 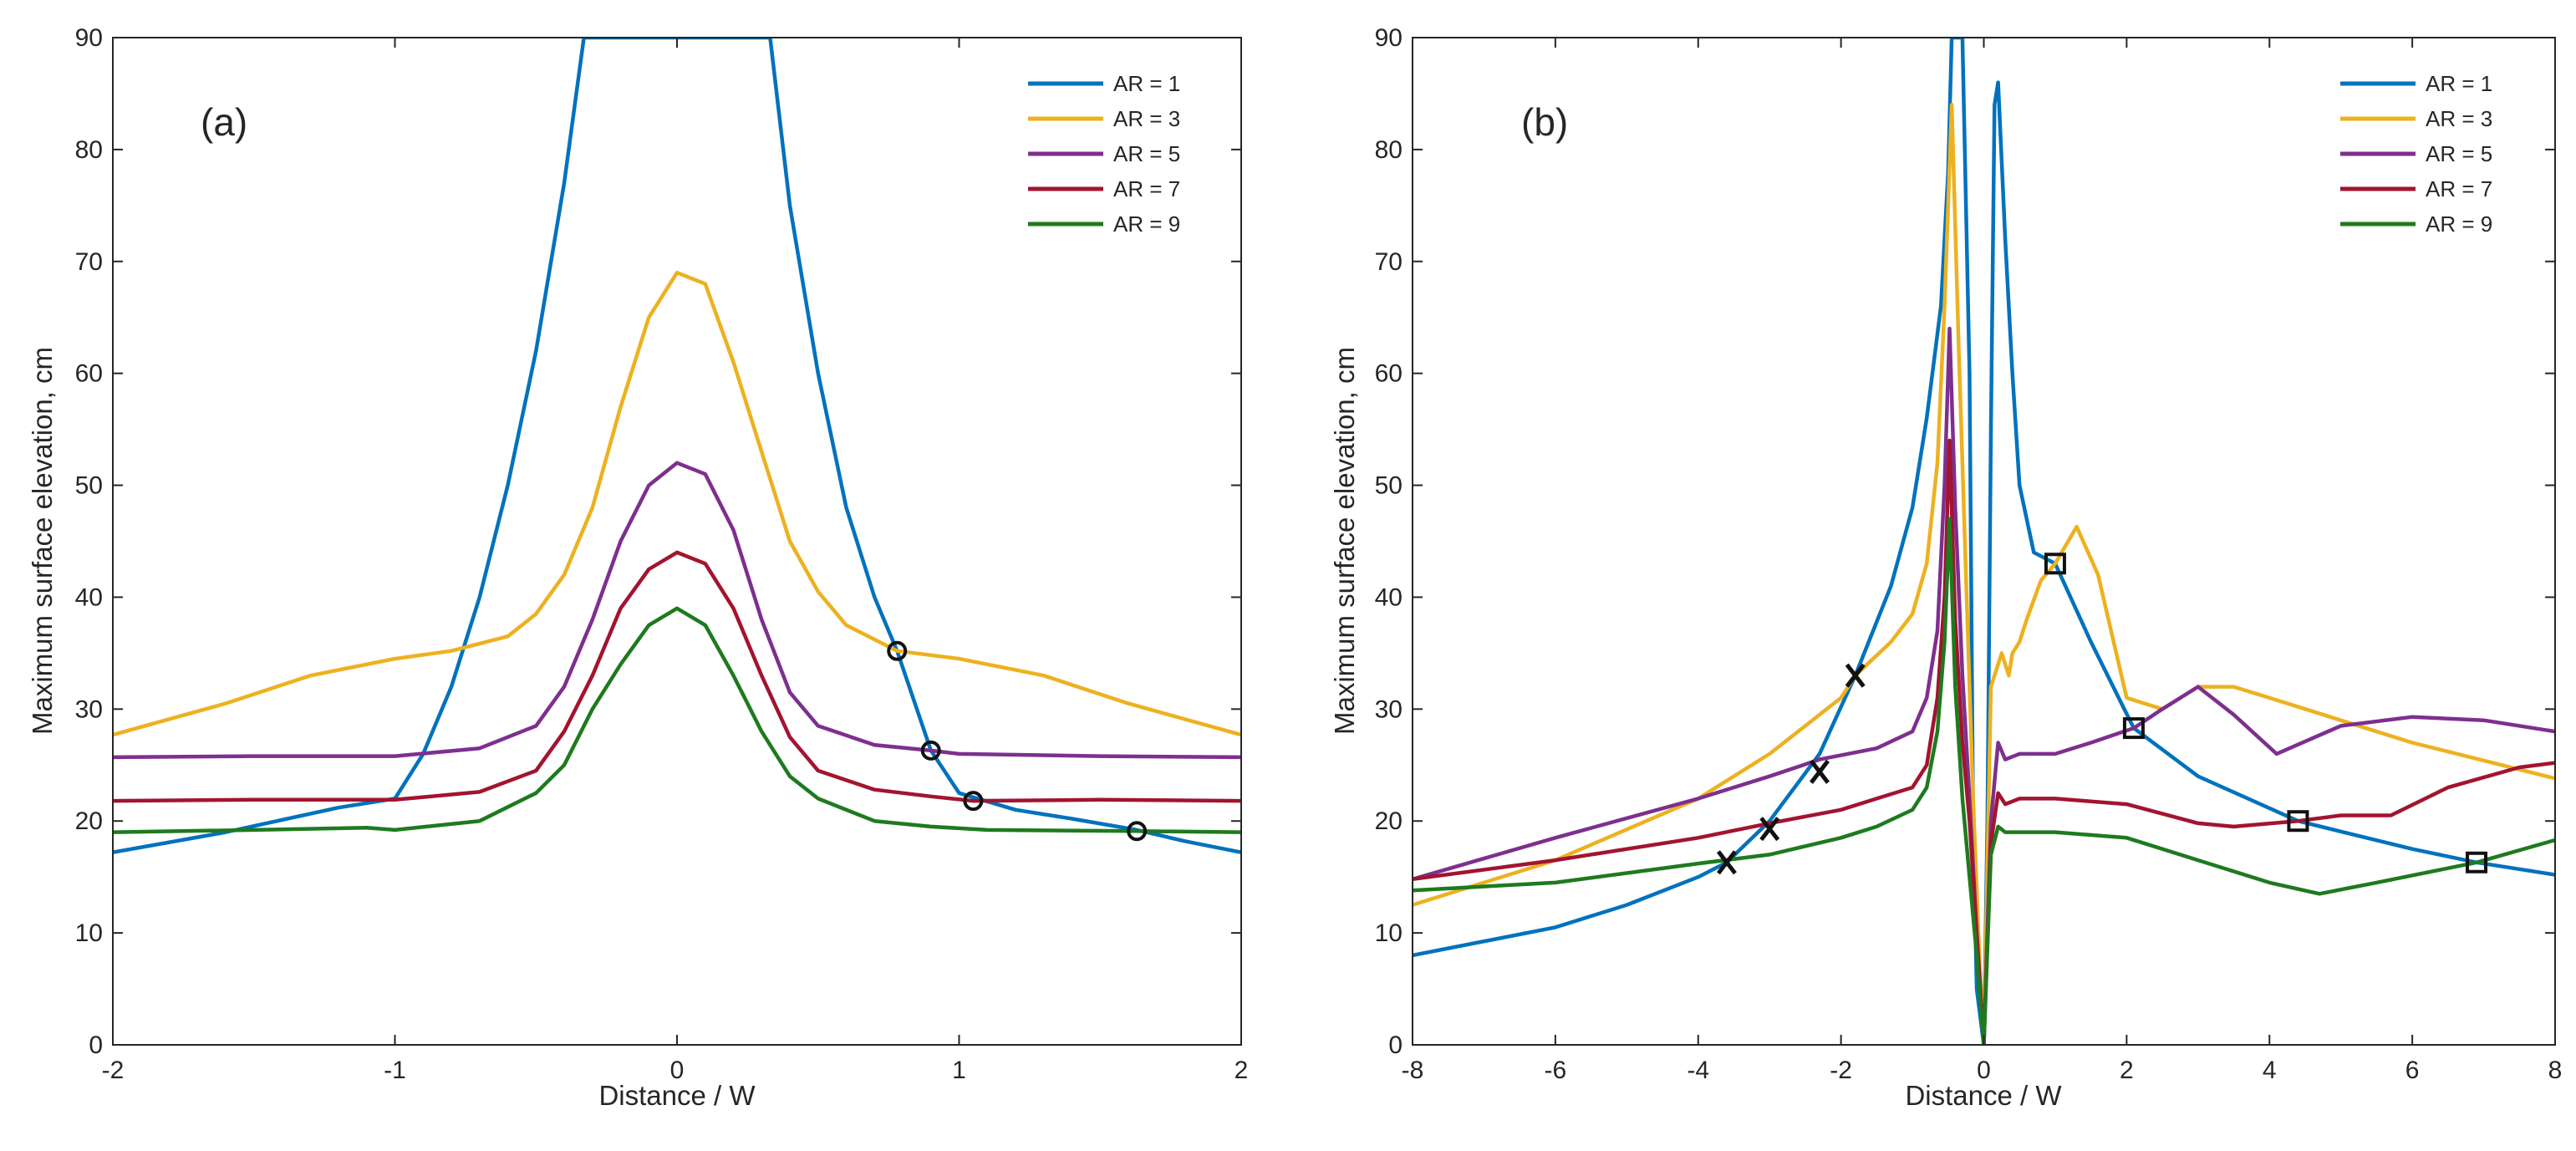 I want to click on panel-a-ytick-label: 0, so click(x=96, y=1045).